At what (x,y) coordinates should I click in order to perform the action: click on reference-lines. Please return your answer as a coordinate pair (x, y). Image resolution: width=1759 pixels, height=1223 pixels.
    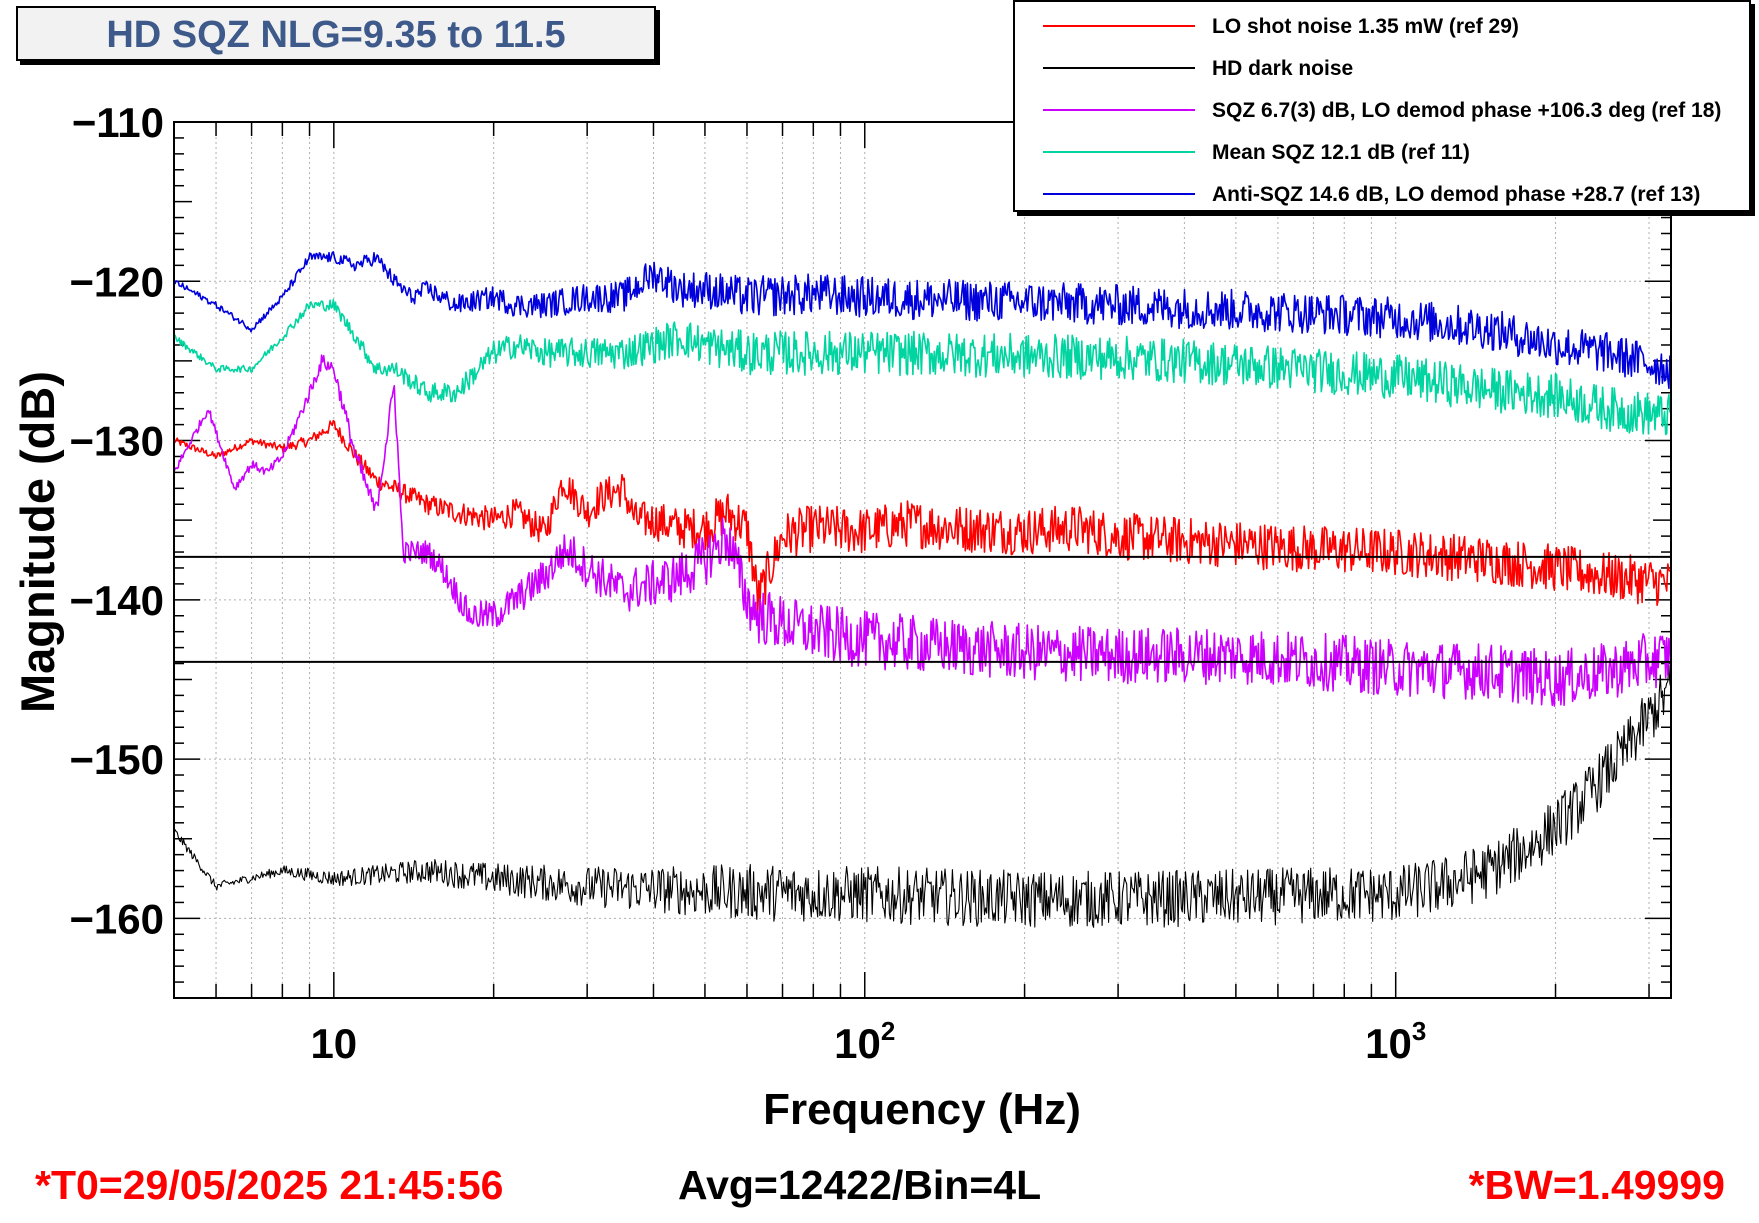
    Looking at the image, I should click on (922, 609).